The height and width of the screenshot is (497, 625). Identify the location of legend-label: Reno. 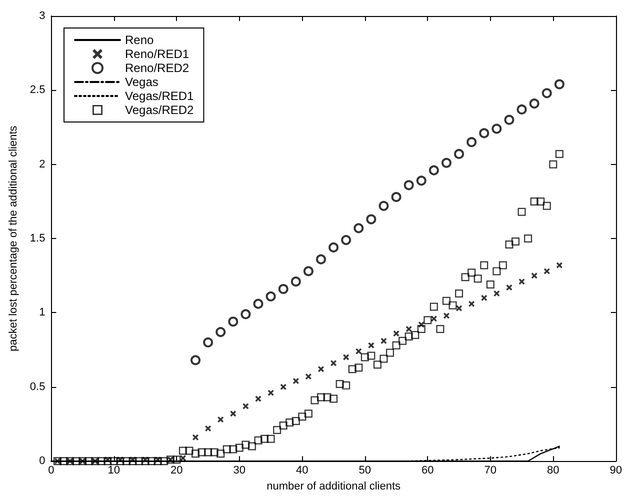
(139, 40).